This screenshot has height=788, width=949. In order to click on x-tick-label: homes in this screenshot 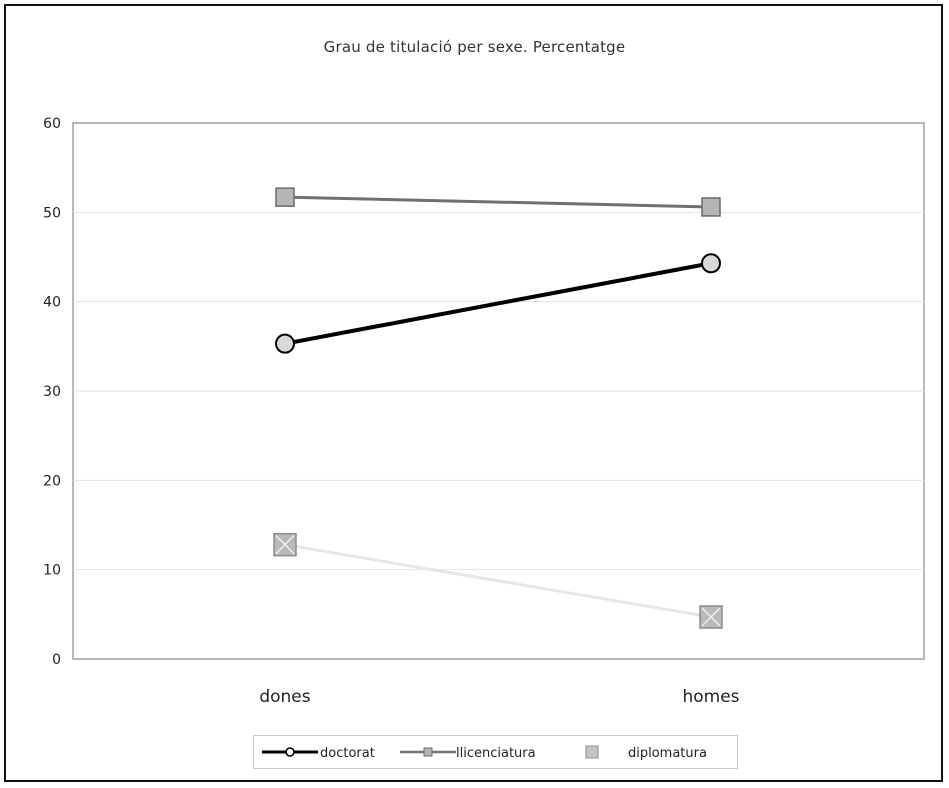, I will do `click(710, 697)`.